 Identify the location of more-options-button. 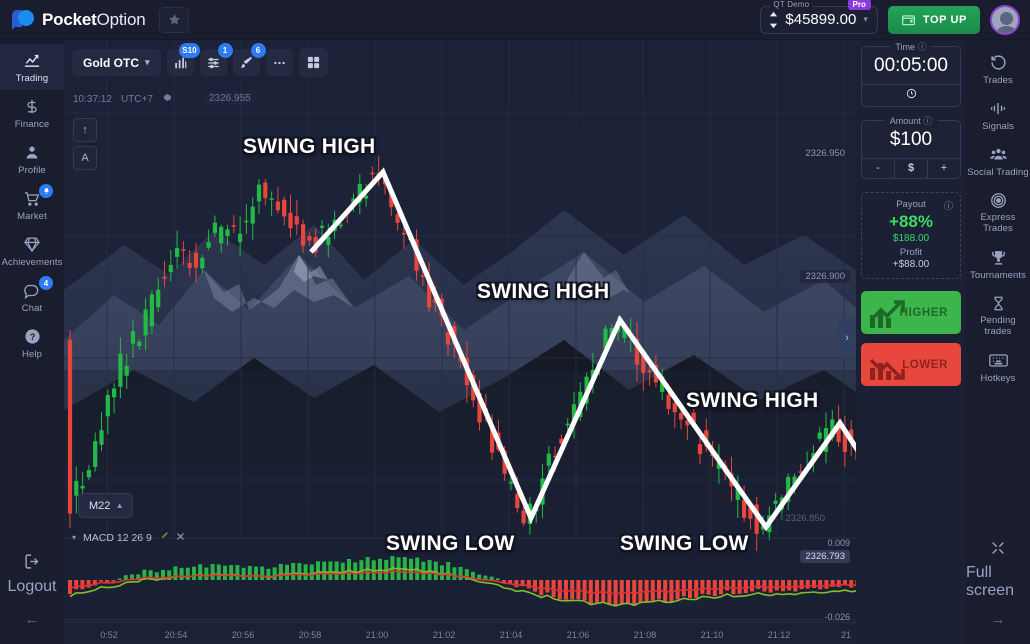
(279, 62).